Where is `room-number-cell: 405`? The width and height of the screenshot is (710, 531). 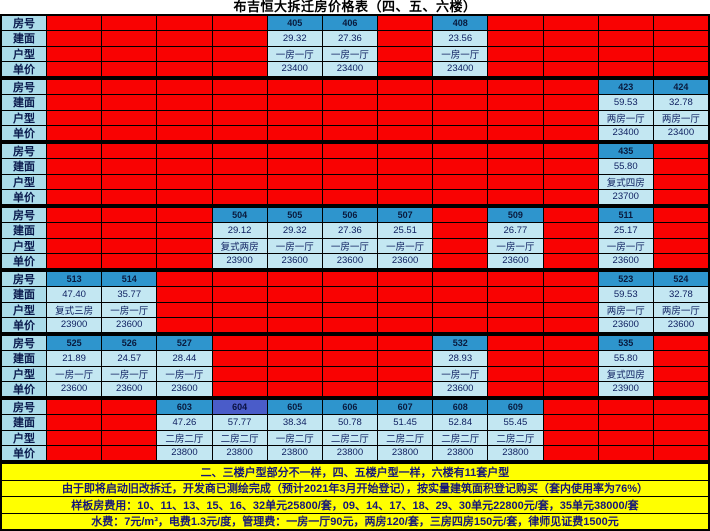 room-number-cell: 405 is located at coordinates (294, 23).